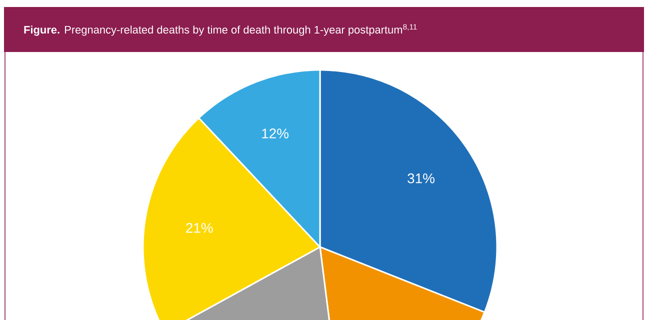 Image resolution: width=648 pixels, height=320 pixels. Describe the element at coordinates (421, 178) in the screenshot. I see `data-label: 31%` at that location.